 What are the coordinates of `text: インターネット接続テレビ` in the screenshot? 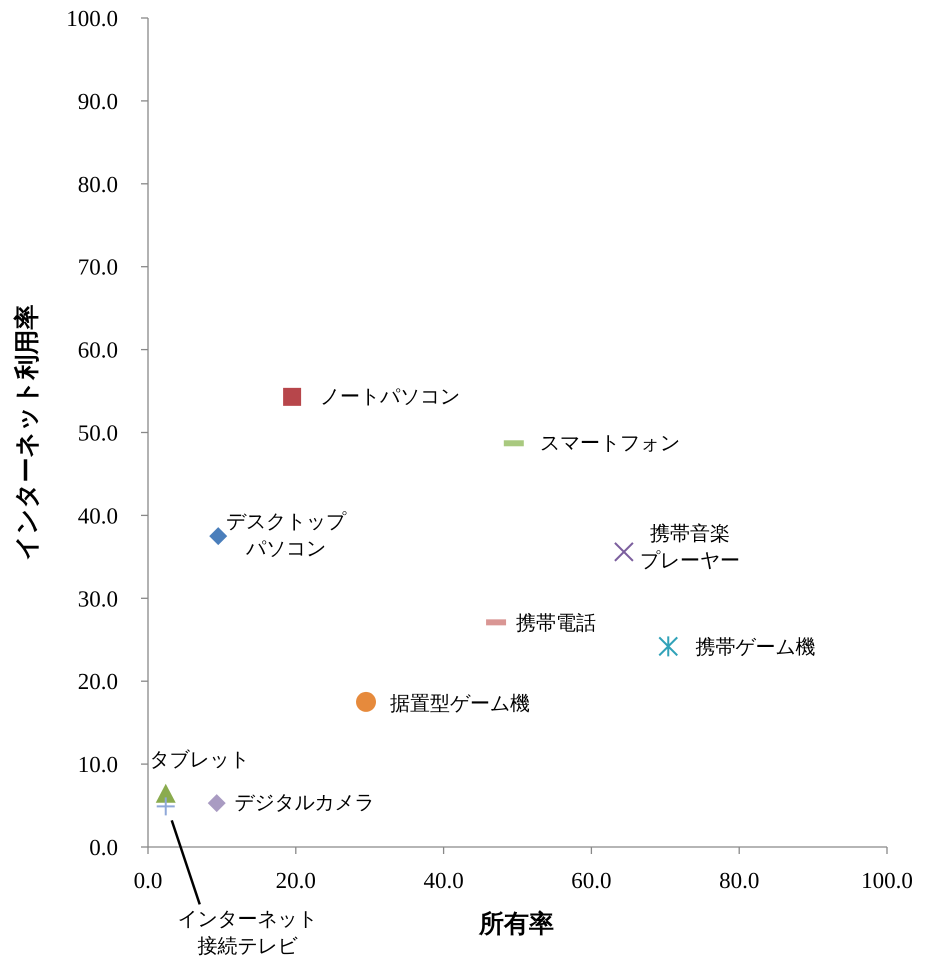 It's located at (248, 933).